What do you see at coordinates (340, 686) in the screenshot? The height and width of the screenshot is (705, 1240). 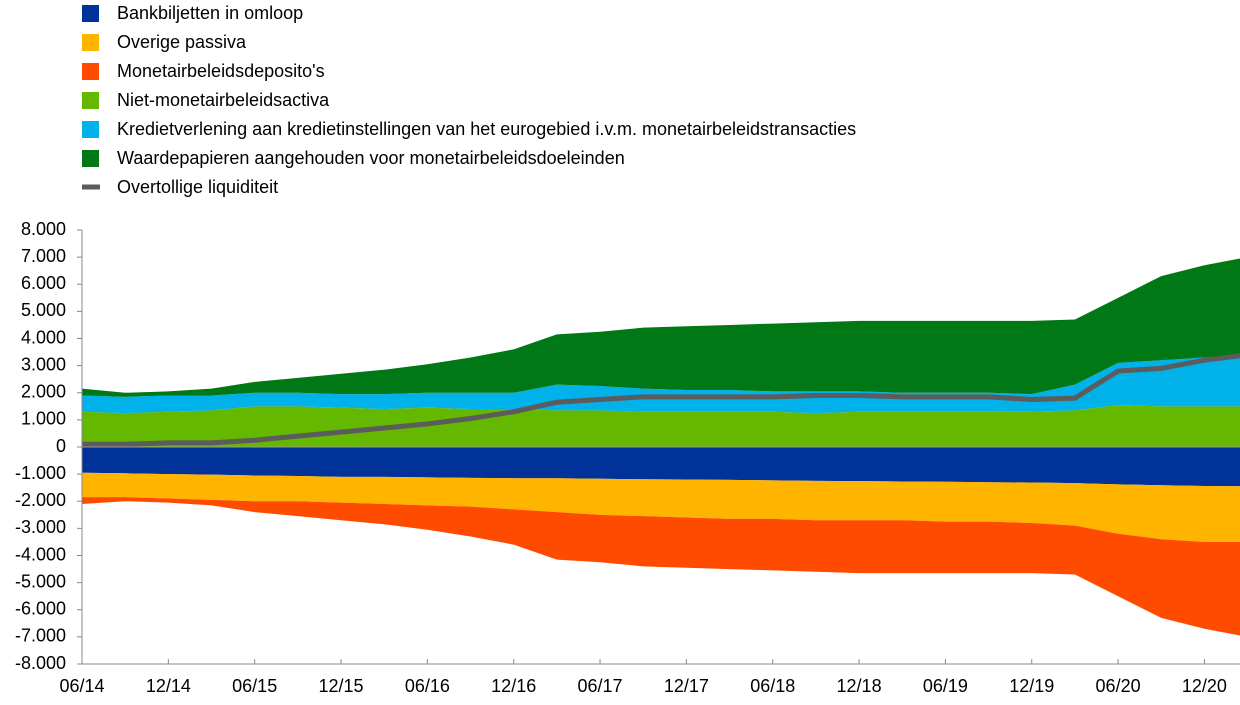 I see `x-tick-label: 12/15` at bounding box center [340, 686].